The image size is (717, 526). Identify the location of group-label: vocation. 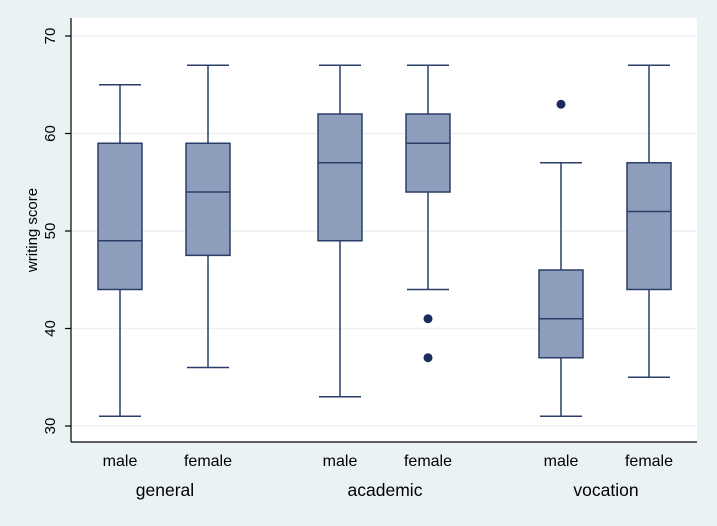
(605, 490).